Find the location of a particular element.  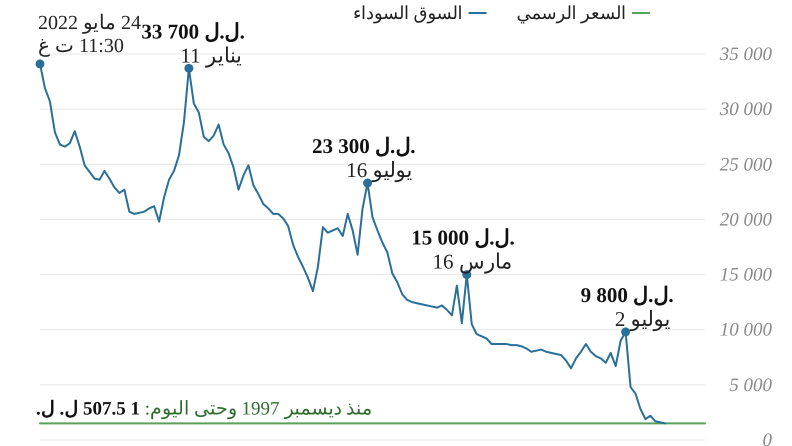

annotation: 15 000 ل.ل. 16 مارس is located at coordinates (463, 250).